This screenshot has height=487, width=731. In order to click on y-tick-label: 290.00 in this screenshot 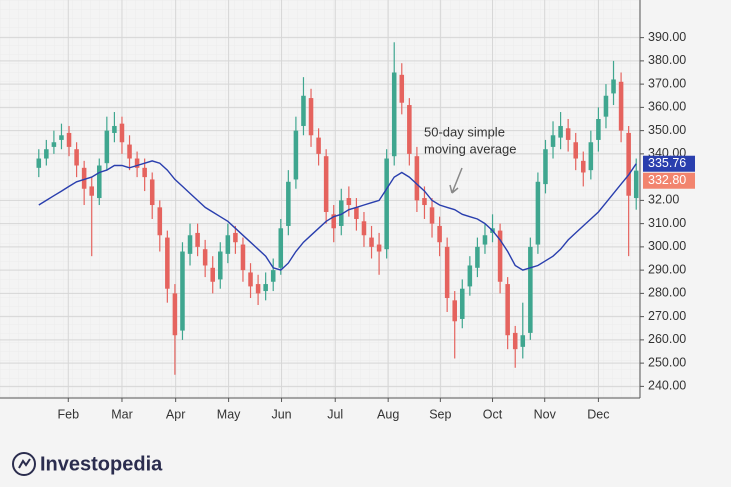, I will do `click(667, 269)`.